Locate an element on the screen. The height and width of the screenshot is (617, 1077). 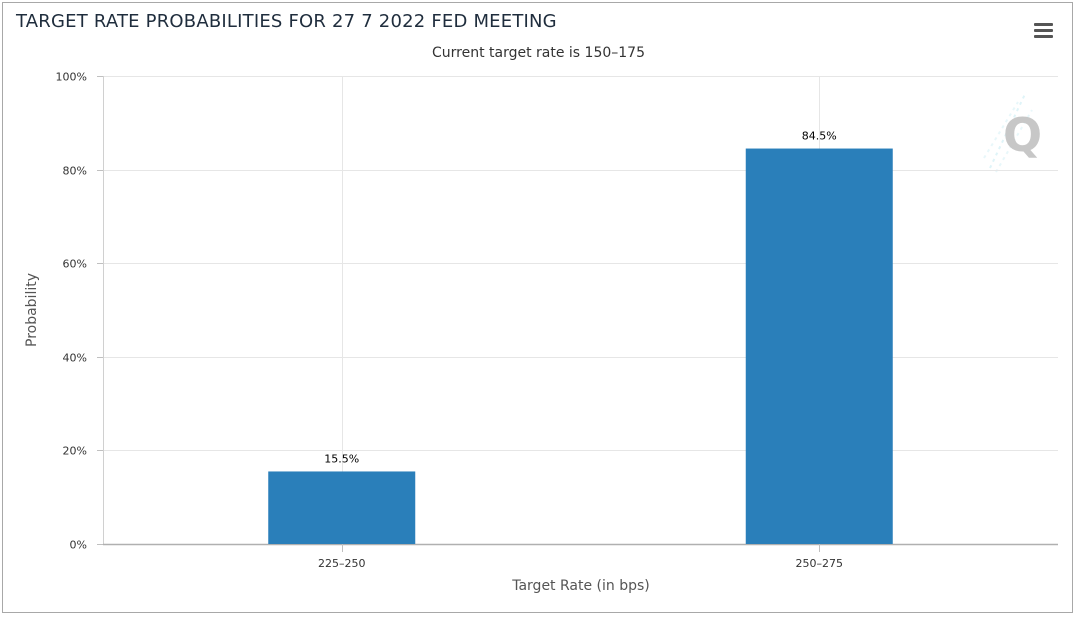
chart-subtitle: Current target rate is 150–175 is located at coordinates (538, 53).